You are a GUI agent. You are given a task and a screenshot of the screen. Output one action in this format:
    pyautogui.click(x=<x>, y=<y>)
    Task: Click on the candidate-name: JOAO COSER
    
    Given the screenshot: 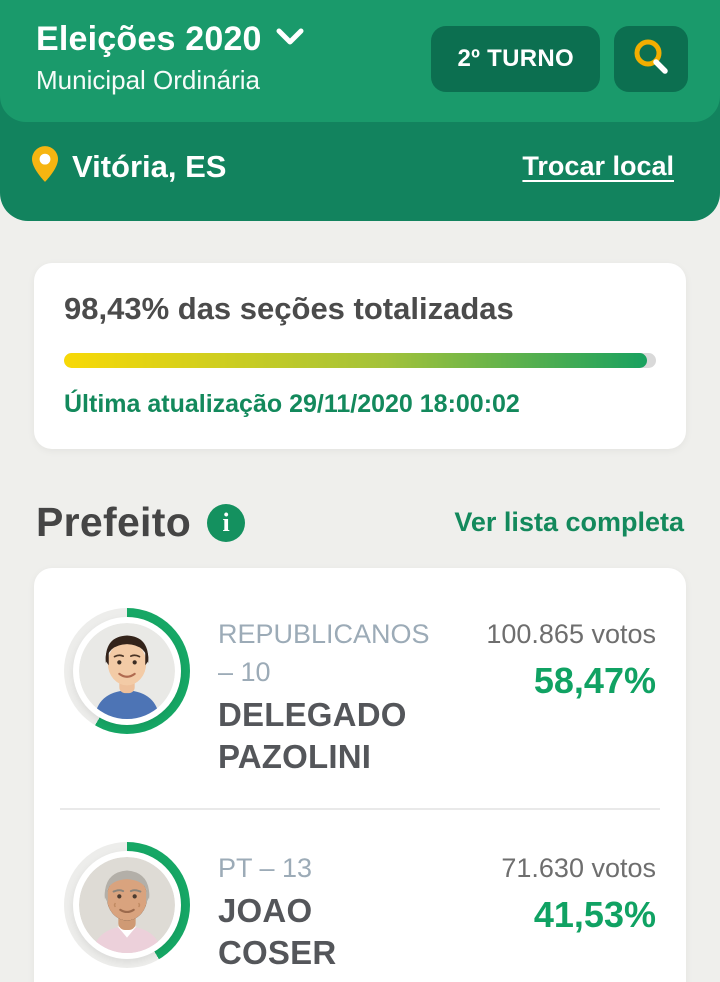 What is the action you would take?
    pyautogui.click(x=277, y=931)
    